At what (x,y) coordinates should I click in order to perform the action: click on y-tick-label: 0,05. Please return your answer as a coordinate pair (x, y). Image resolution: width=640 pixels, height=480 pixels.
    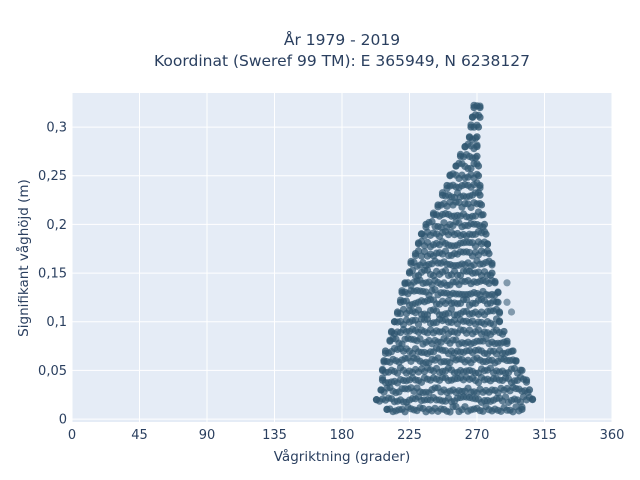
    Looking at the image, I should click on (52, 371).